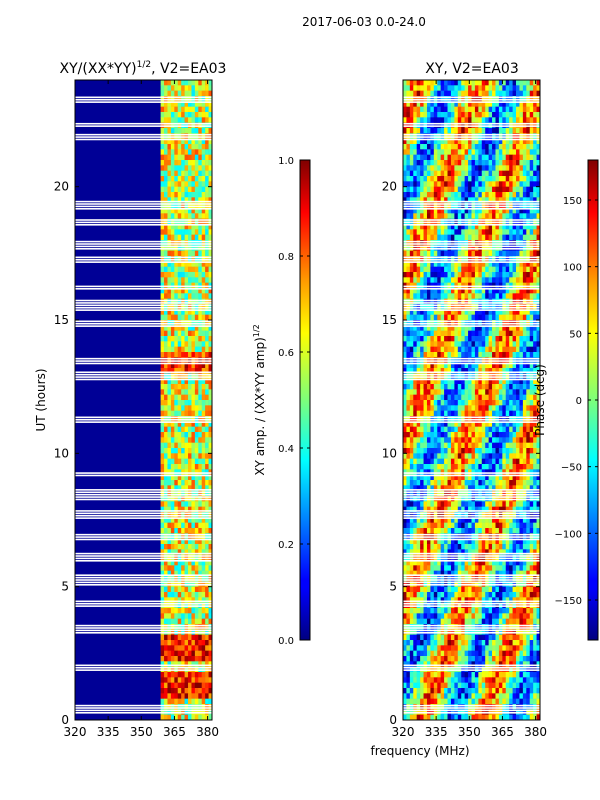  What do you see at coordinates (143, 379) in the screenshot?
I see `flagged-row` at bounding box center [143, 379].